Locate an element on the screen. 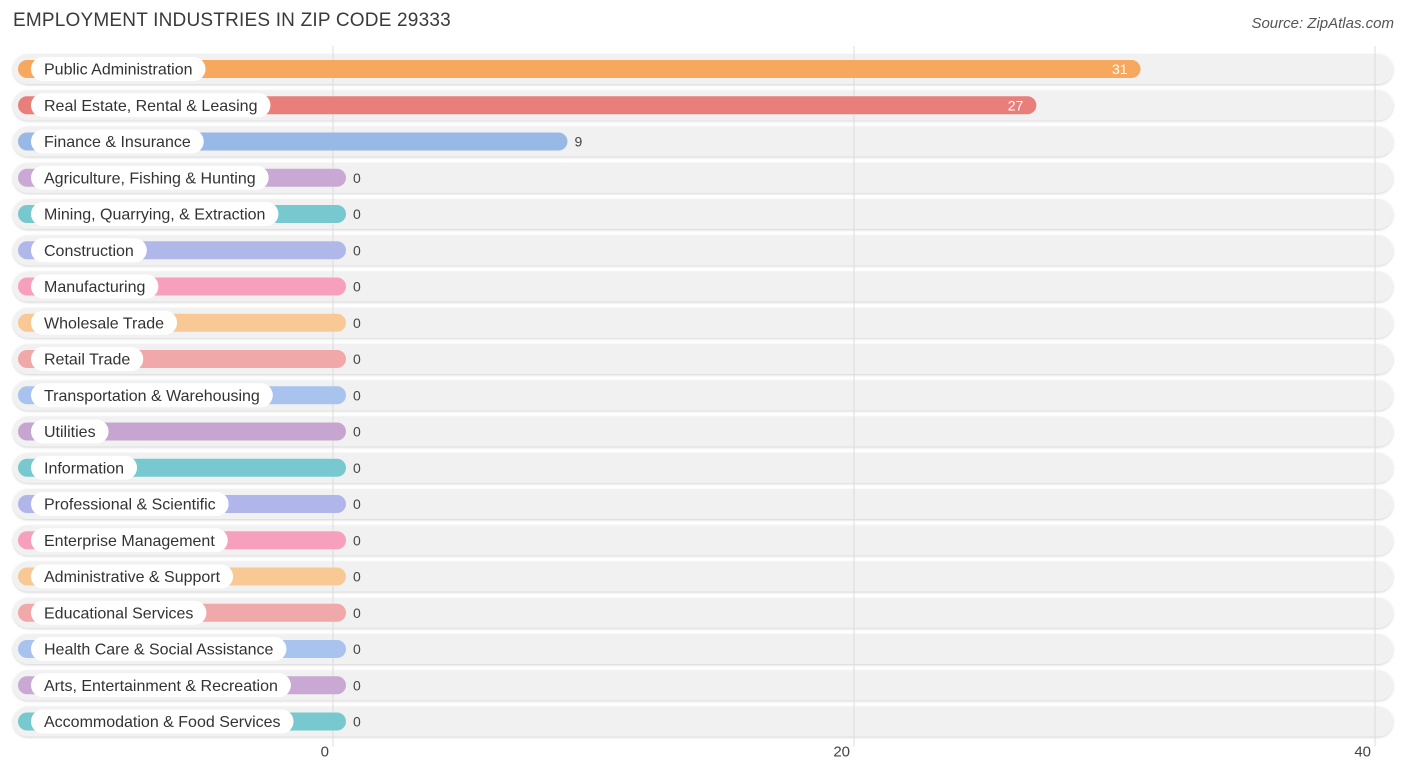 Image resolution: width=1406 pixels, height=776 pixels. category-label: Construction is located at coordinates (89, 251).